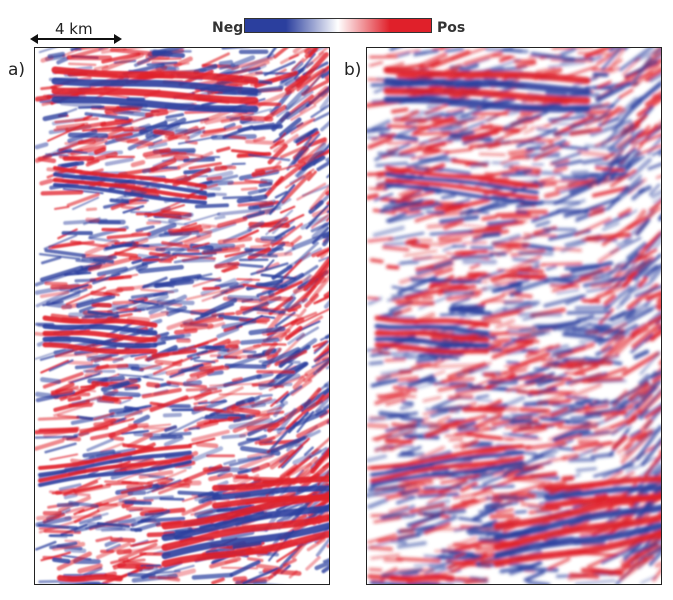  Describe the element at coordinates (74, 29) in the screenshot. I see `scale-label: 4 km` at that location.